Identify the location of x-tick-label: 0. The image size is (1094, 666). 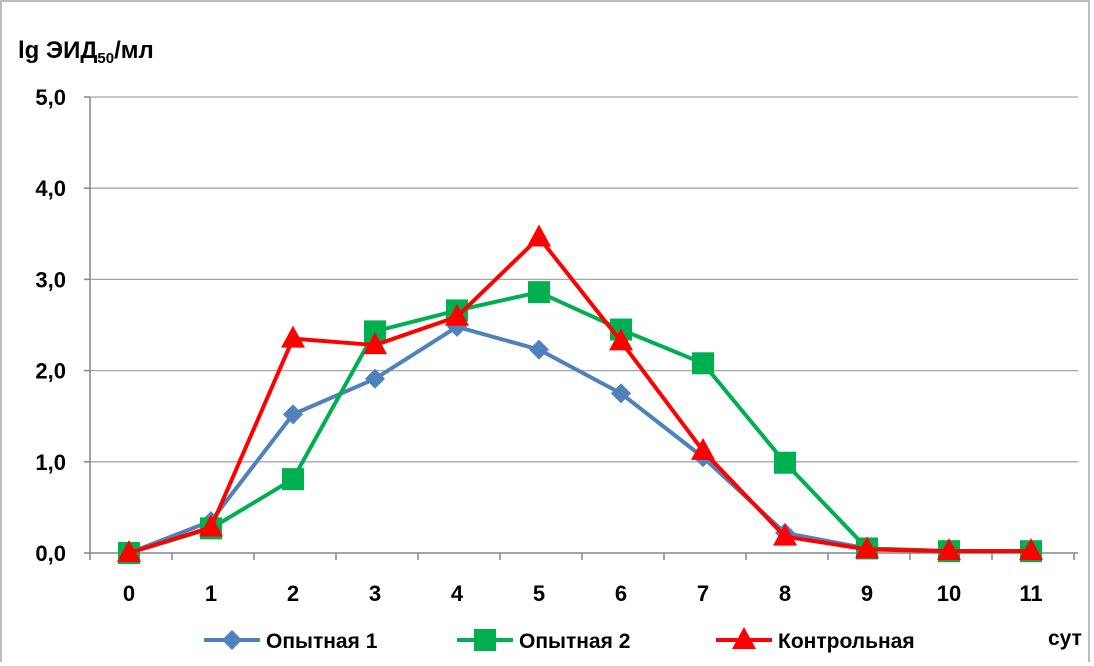
(129, 593).